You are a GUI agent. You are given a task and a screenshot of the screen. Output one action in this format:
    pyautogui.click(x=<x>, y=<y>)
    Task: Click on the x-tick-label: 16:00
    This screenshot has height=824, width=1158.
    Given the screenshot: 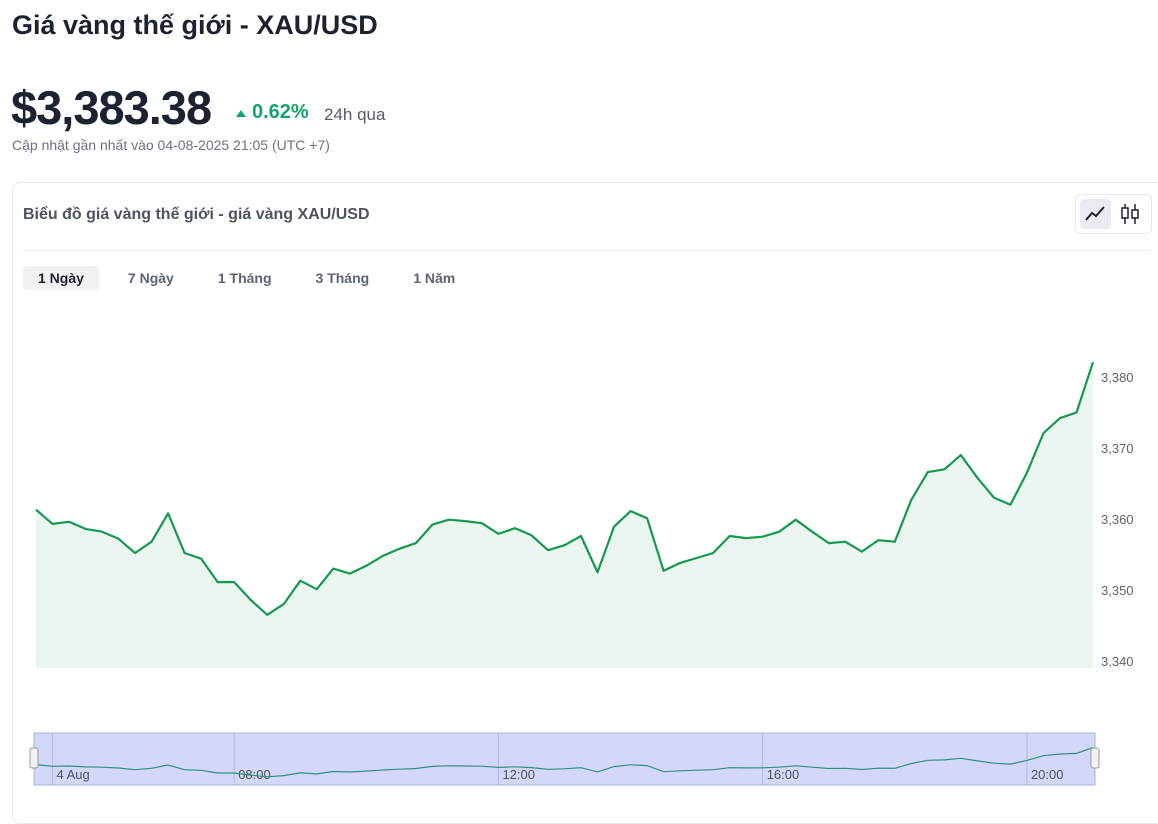 What is the action you would take?
    pyautogui.click(x=783, y=774)
    